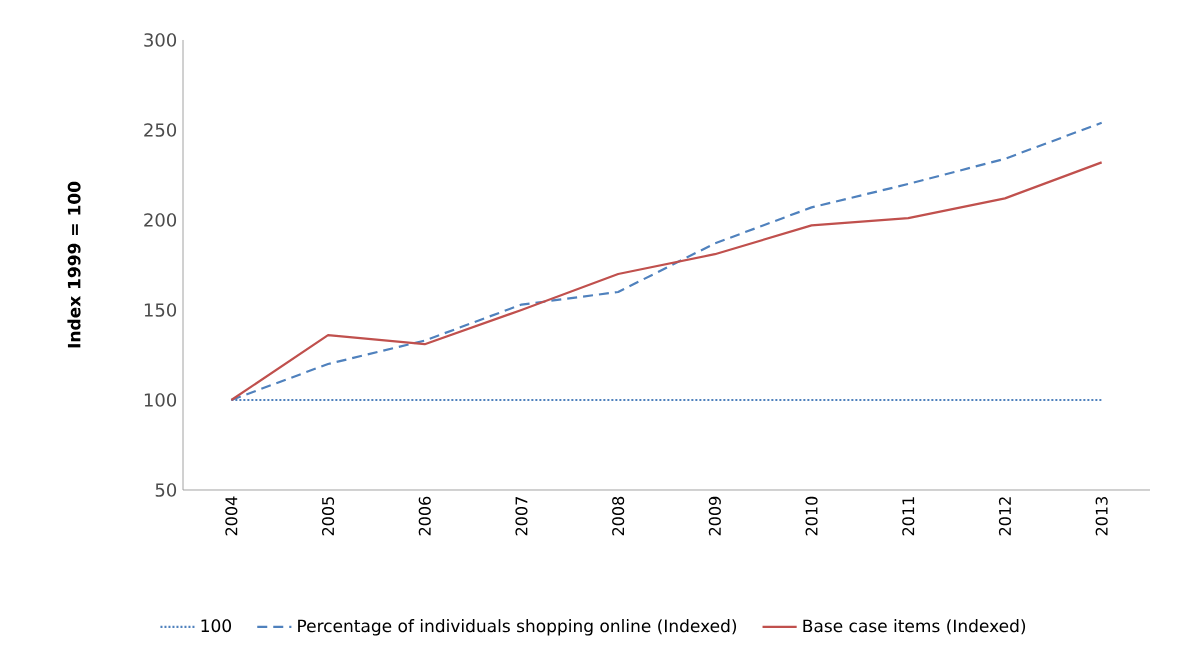 The image size is (1178, 662). What do you see at coordinates (521, 516) in the screenshot?
I see `x-tick-label: 2007` at bounding box center [521, 516].